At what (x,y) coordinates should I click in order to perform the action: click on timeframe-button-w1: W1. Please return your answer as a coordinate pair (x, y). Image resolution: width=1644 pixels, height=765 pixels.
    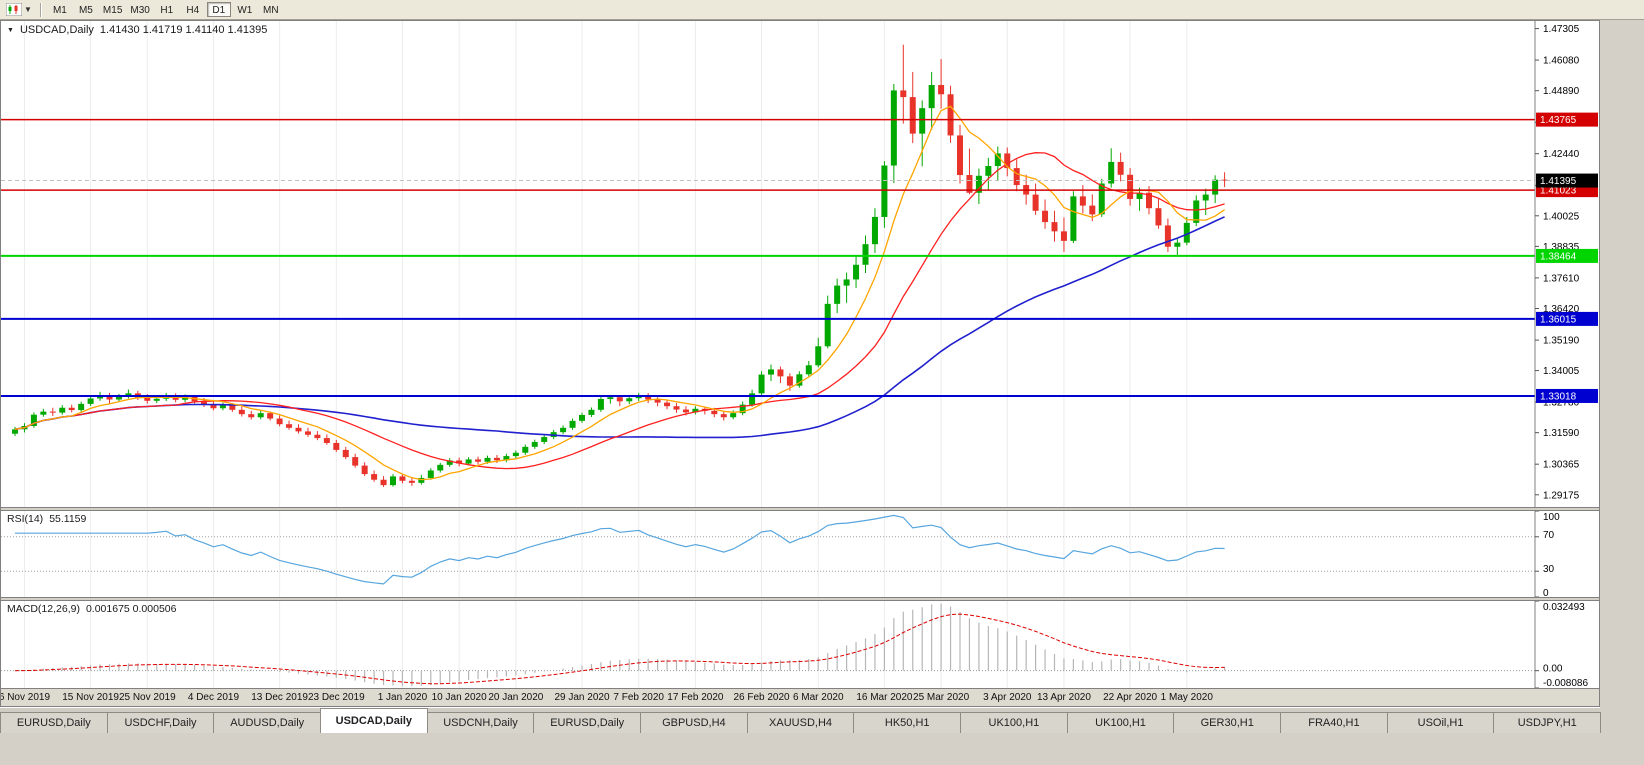
    Looking at the image, I should click on (245, 10).